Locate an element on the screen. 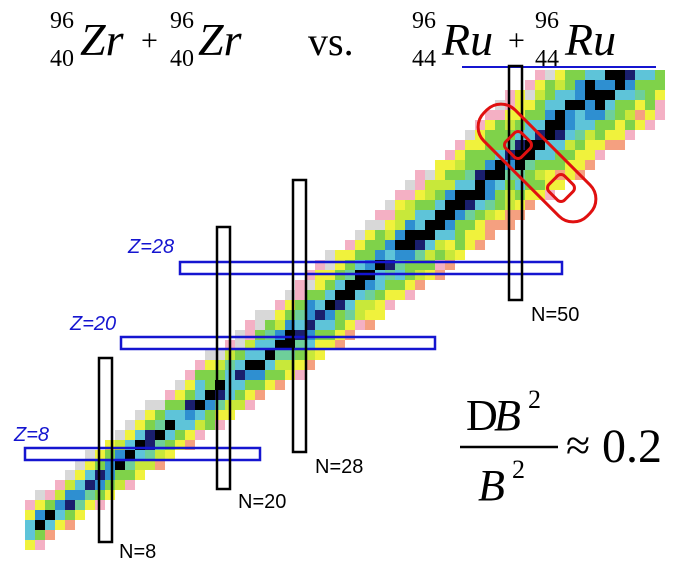 This screenshot has height=563, width=686. title-el4: Ru is located at coordinates (590, 39).